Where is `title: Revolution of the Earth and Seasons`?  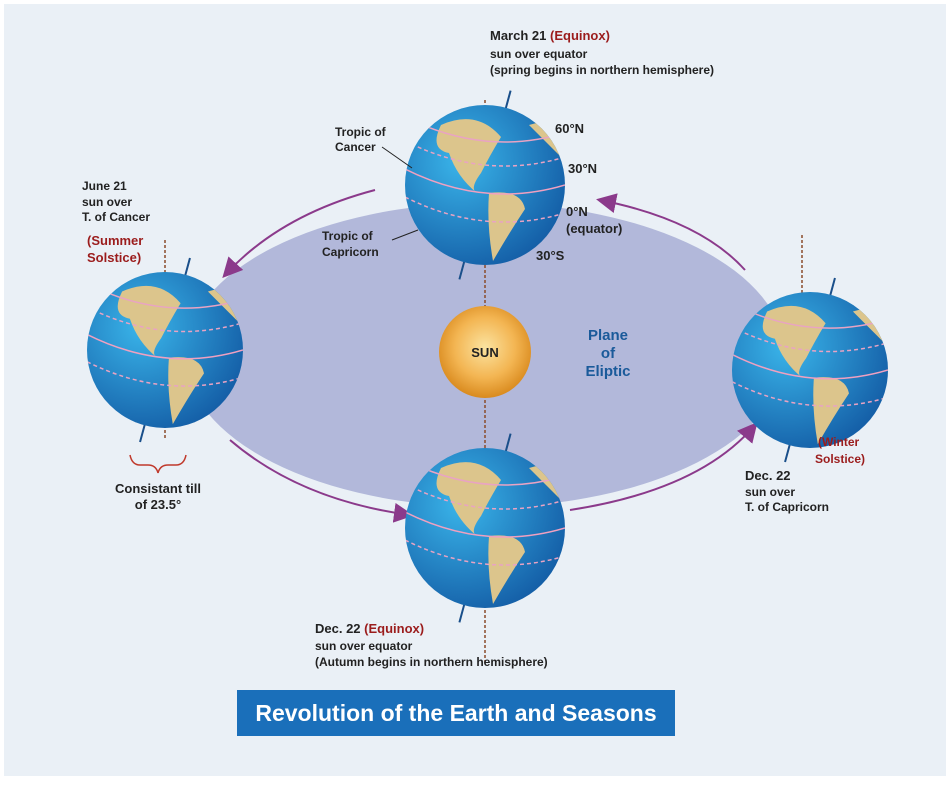 title: Revolution of the Earth and Seasons is located at coordinates (455, 713).